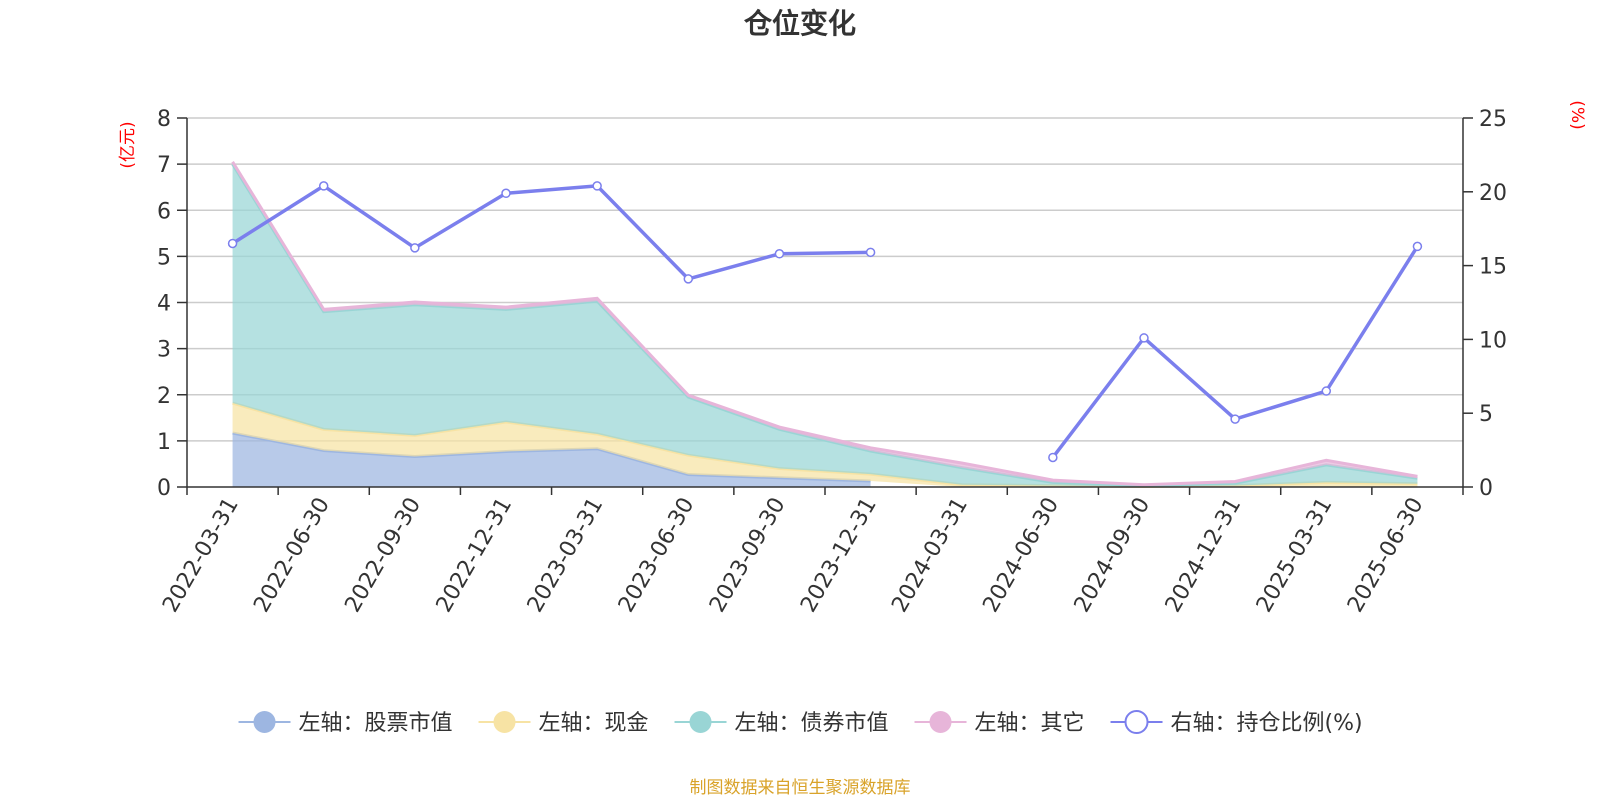 The width and height of the screenshot is (1600, 800). What do you see at coordinates (1493, 267) in the screenshot?
I see `right-tick-label: 15` at bounding box center [1493, 267].